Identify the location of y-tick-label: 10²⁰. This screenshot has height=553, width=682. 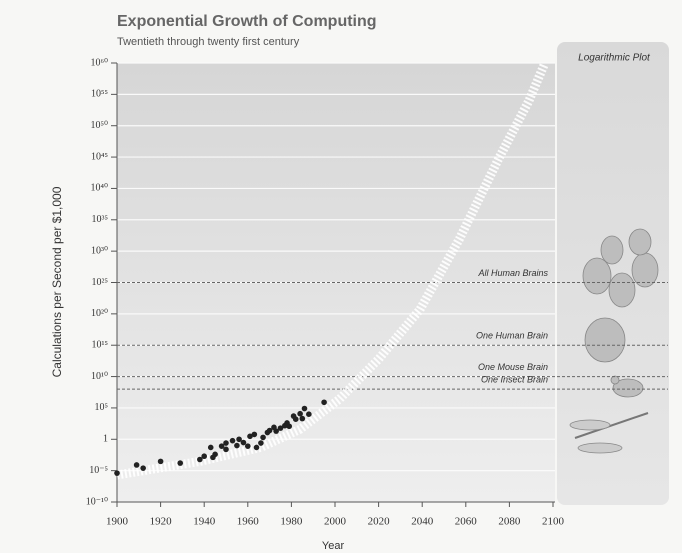
(99, 313).